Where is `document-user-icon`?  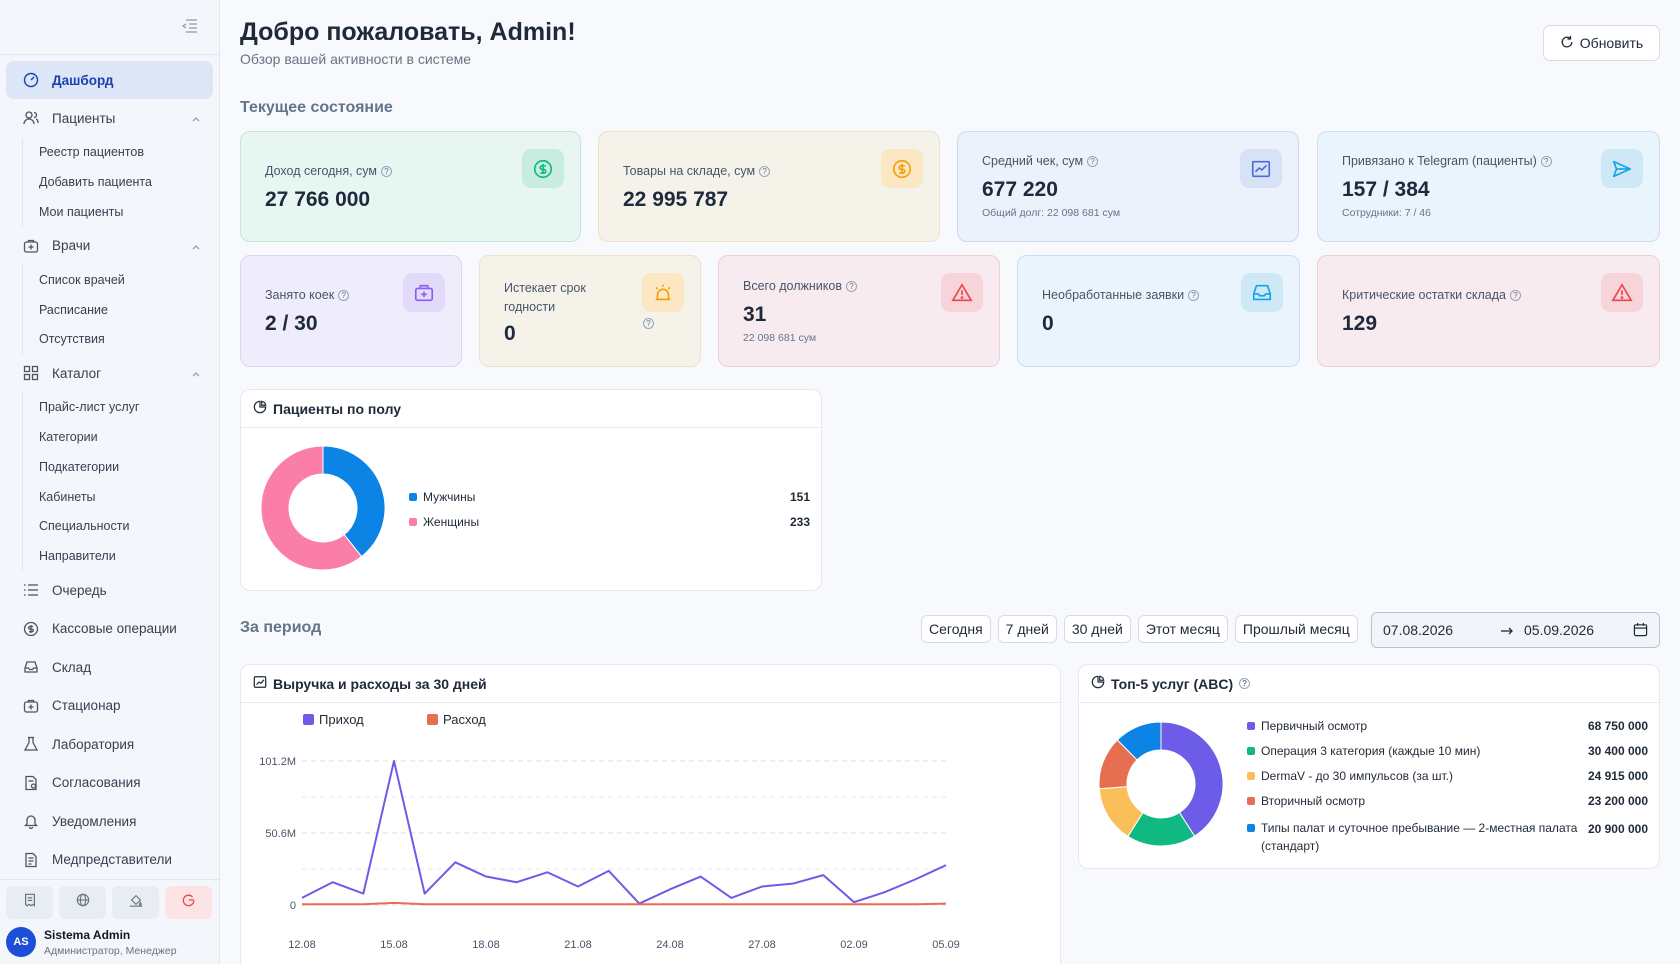
document-user-icon is located at coordinates (31, 860).